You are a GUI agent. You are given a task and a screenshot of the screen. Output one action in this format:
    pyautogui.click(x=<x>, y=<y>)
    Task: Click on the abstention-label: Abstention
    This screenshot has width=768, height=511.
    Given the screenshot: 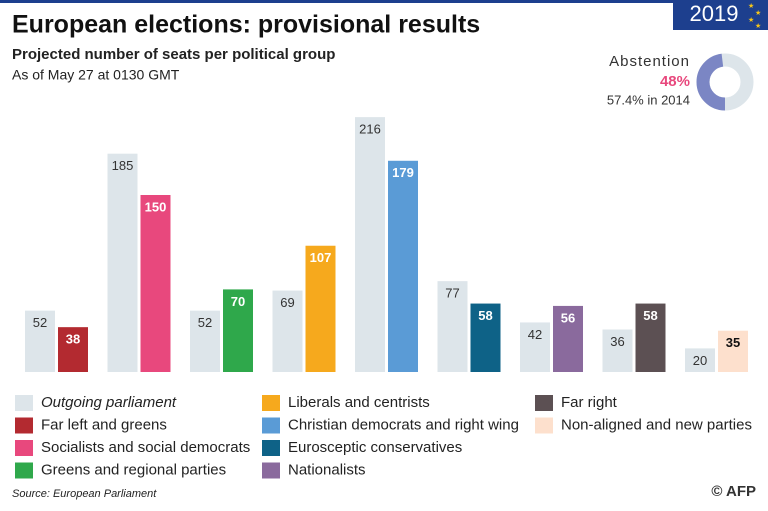 What is the action you would take?
    pyautogui.click(x=649, y=61)
    